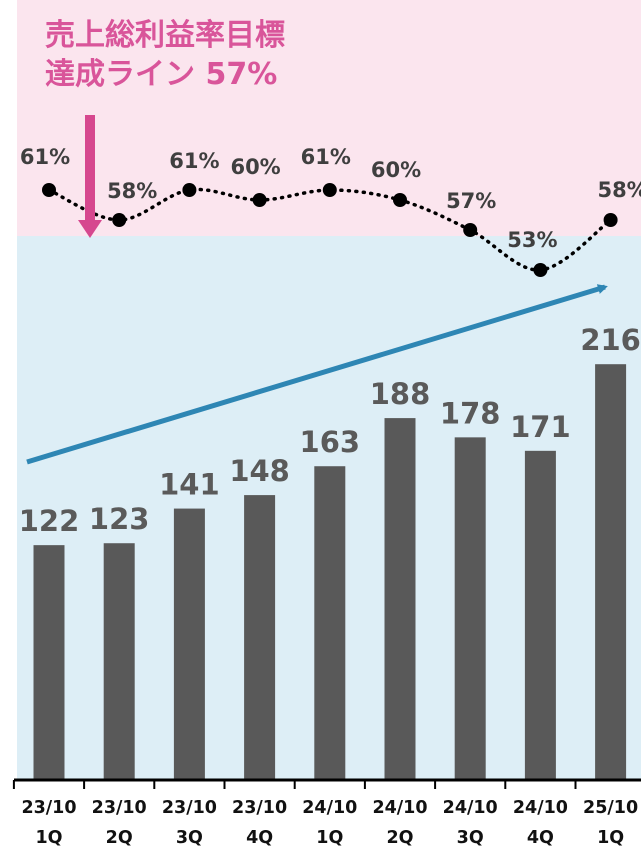  Describe the element at coordinates (400, 394) in the screenshot. I see `bar-value-label: 188` at that location.